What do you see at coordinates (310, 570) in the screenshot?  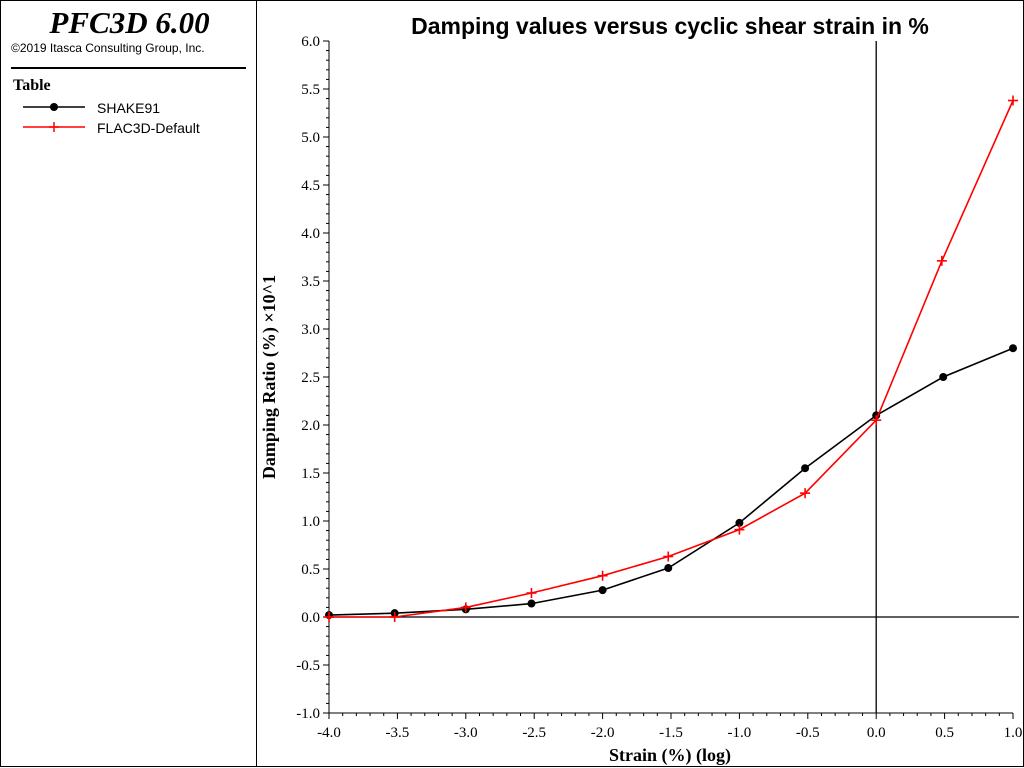 I see `y-tick-label: 0.5` at bounding box center [310, 570].